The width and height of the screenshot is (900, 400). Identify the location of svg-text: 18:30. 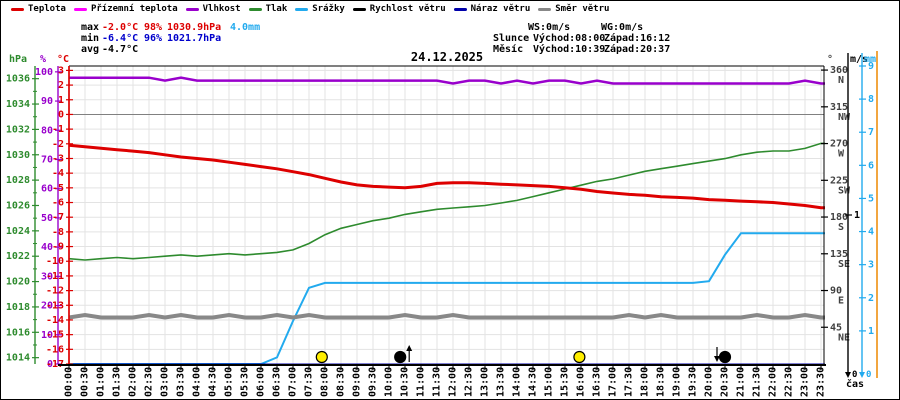
(661, 382).